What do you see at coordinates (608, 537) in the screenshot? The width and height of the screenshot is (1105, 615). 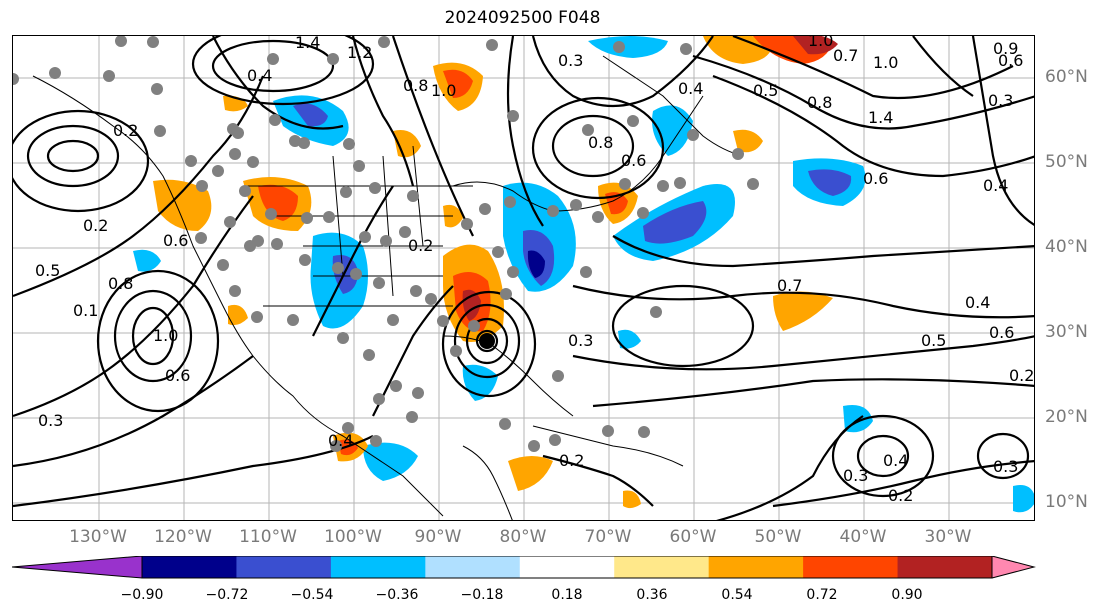 I see `lon-label: 70°W` at bounding box center [608, 537].